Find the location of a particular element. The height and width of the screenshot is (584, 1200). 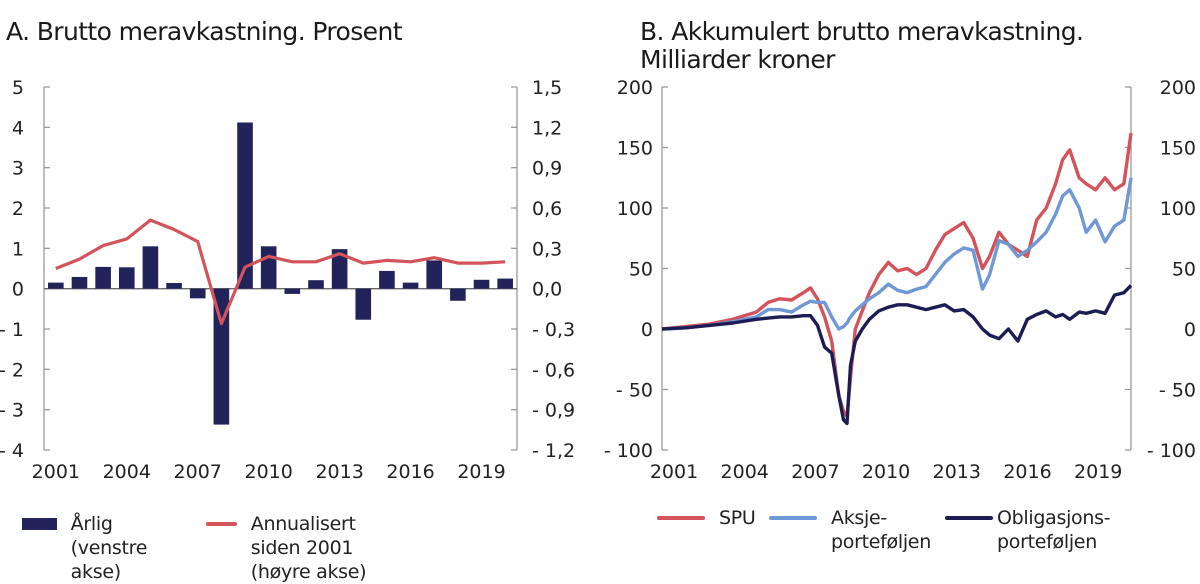

series-line-obligasjon is located at coordinates (897, 355).